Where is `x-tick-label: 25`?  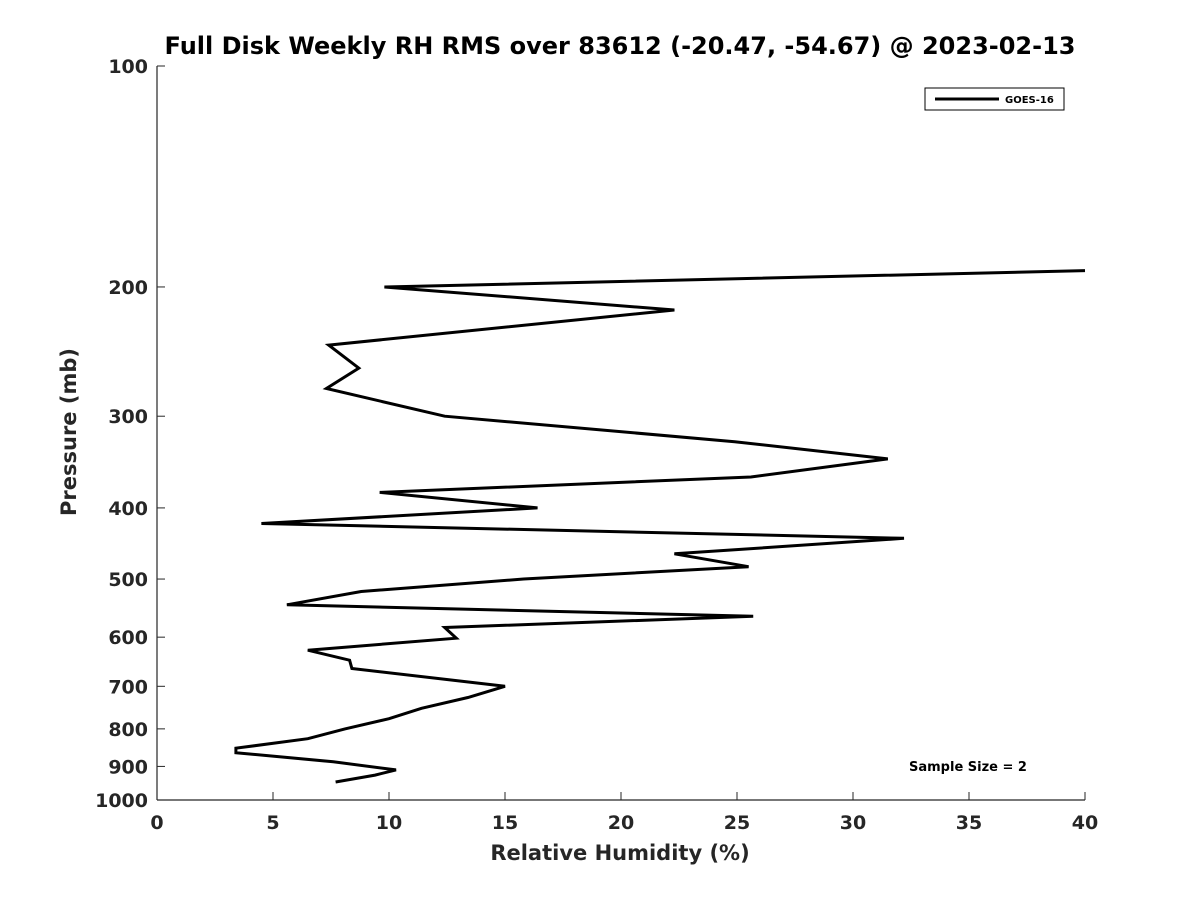
x-tick-label: 25 is located at coordinates (737, 823).